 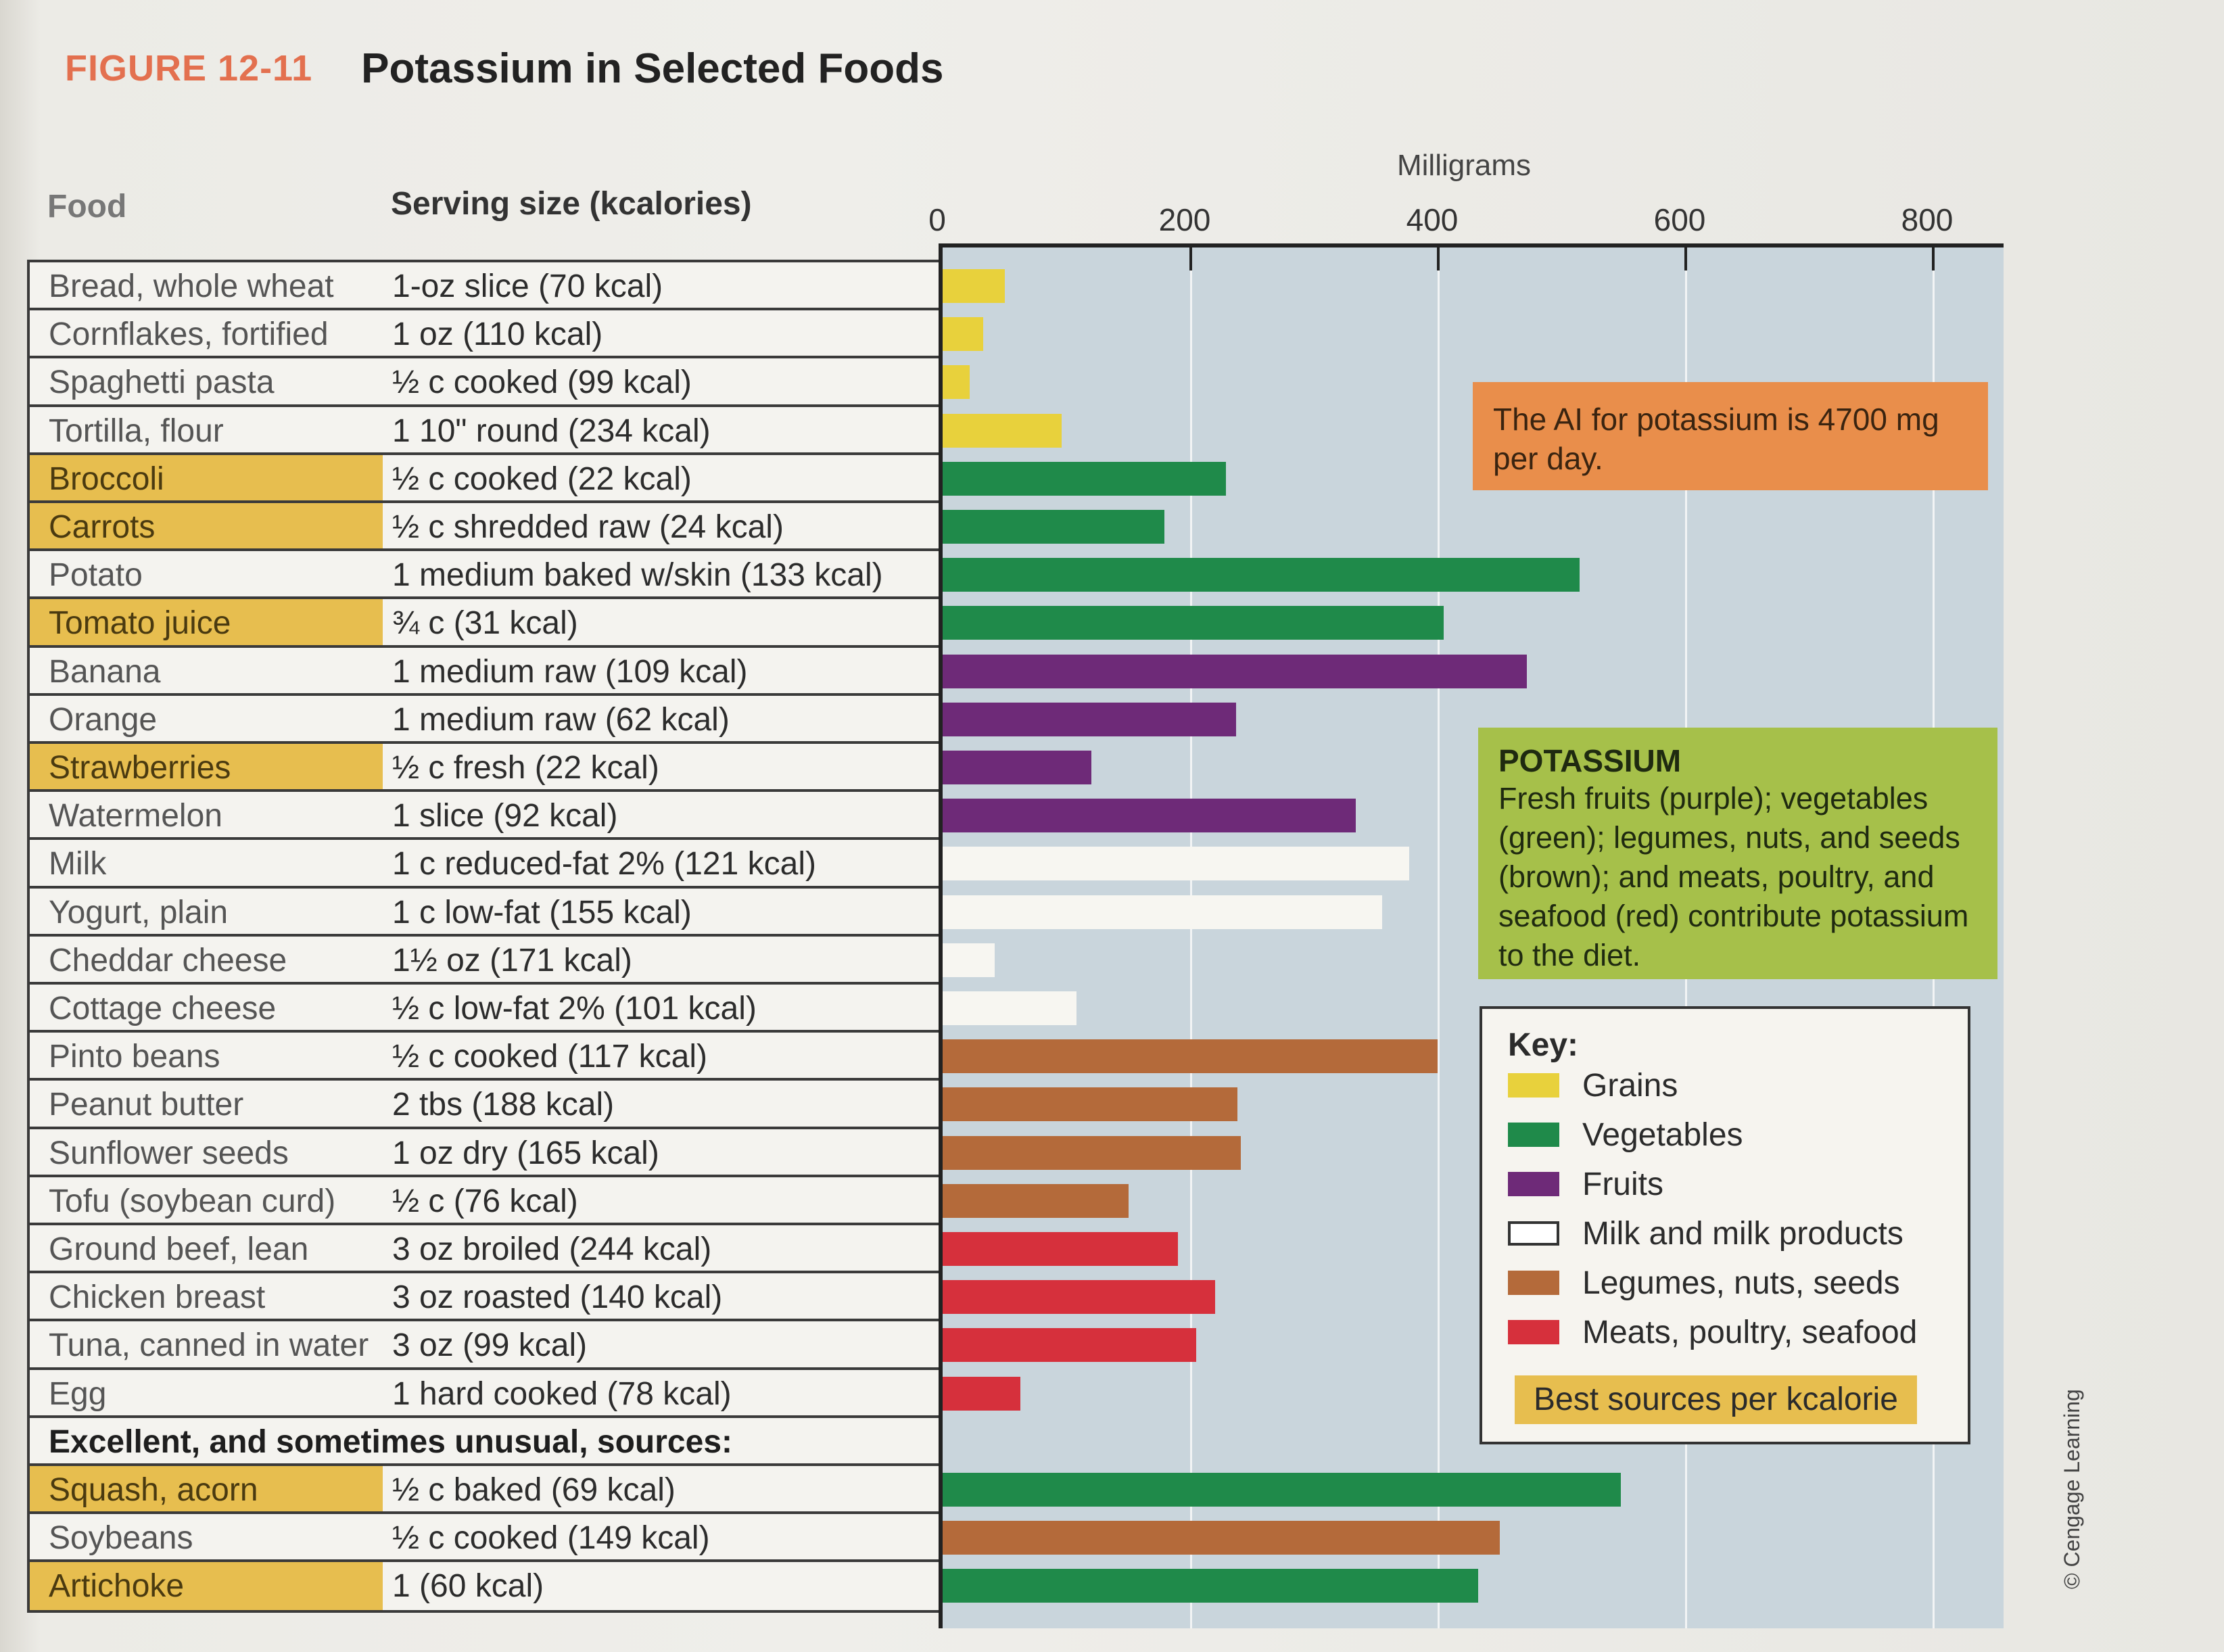 I want to click on bar-carrots, so click(x=1053, y=527).